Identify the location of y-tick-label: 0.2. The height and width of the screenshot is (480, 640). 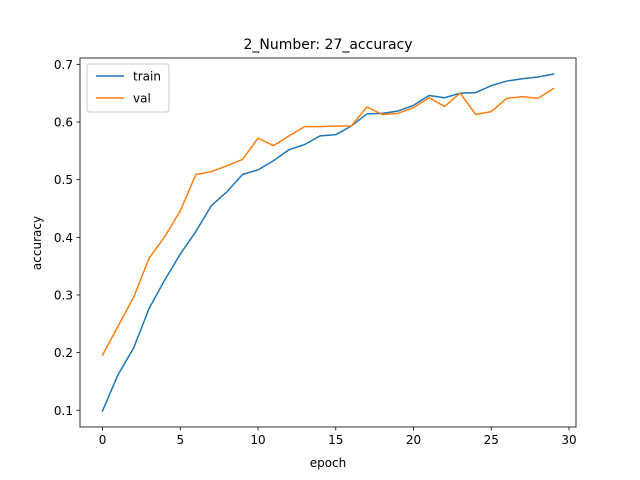
(63, 353).